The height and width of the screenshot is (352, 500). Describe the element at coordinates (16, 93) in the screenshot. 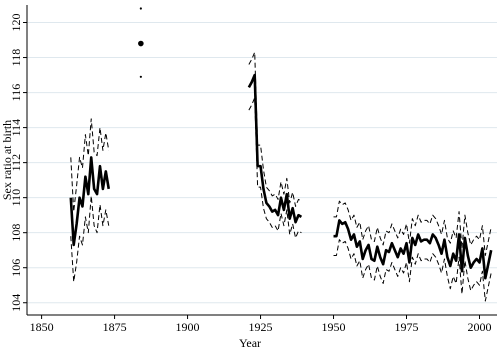

I see `y-tick-label: 116` at that location.